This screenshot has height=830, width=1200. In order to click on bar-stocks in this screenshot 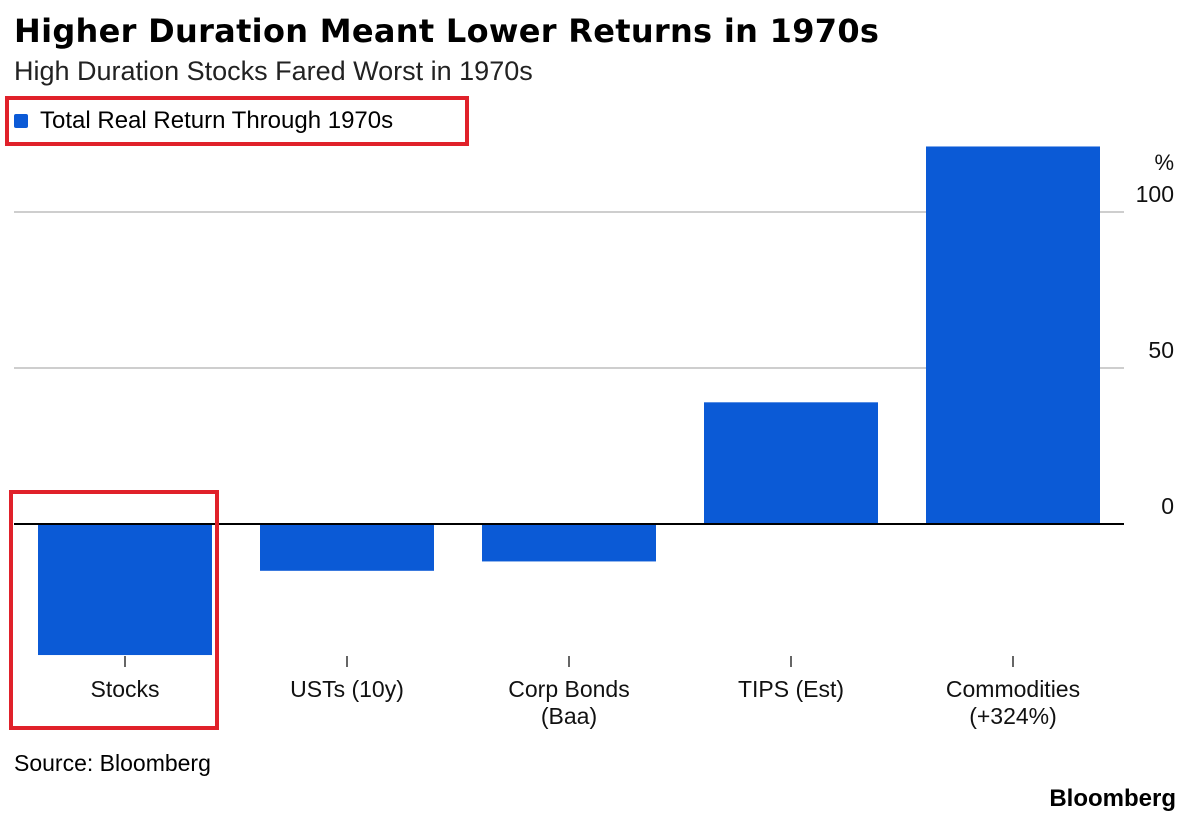, I will do `click(125, 590)`.